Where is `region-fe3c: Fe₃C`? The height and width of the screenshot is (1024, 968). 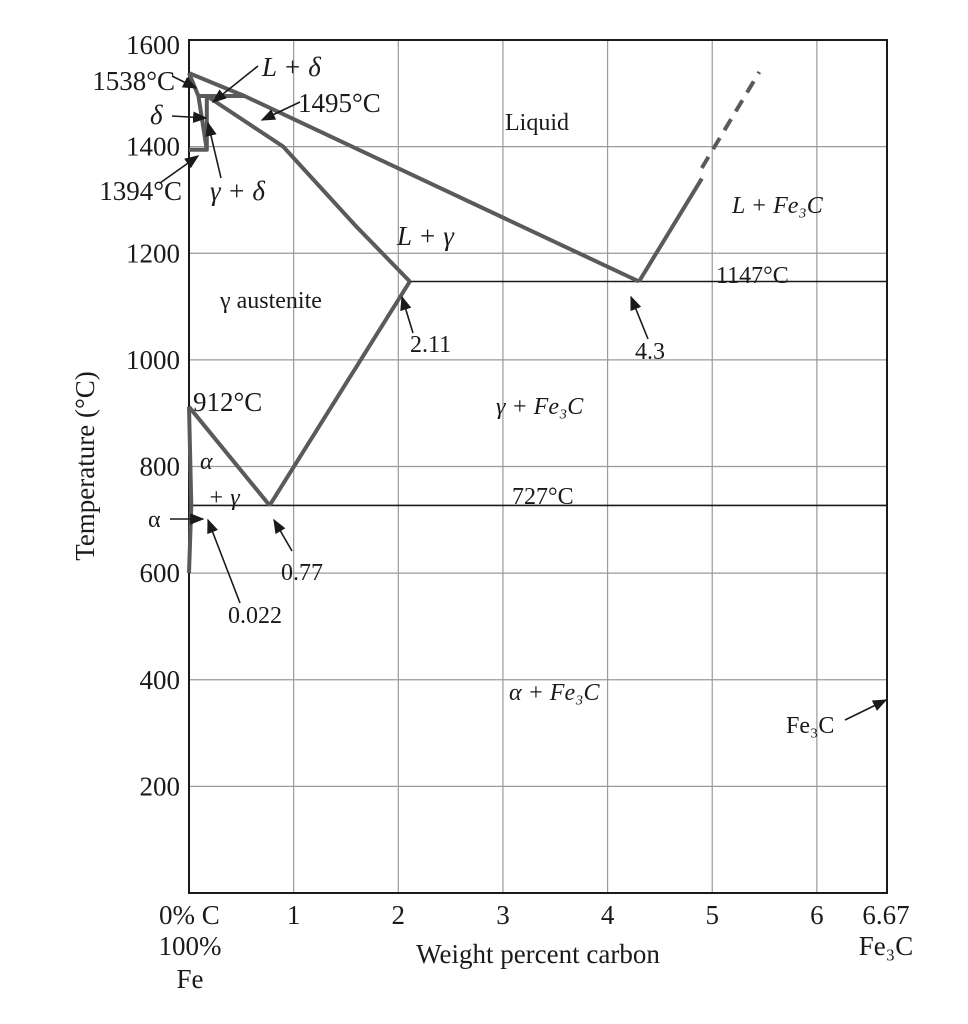
region-fe3c: Fe₃C is located at coordinates (810, 726).